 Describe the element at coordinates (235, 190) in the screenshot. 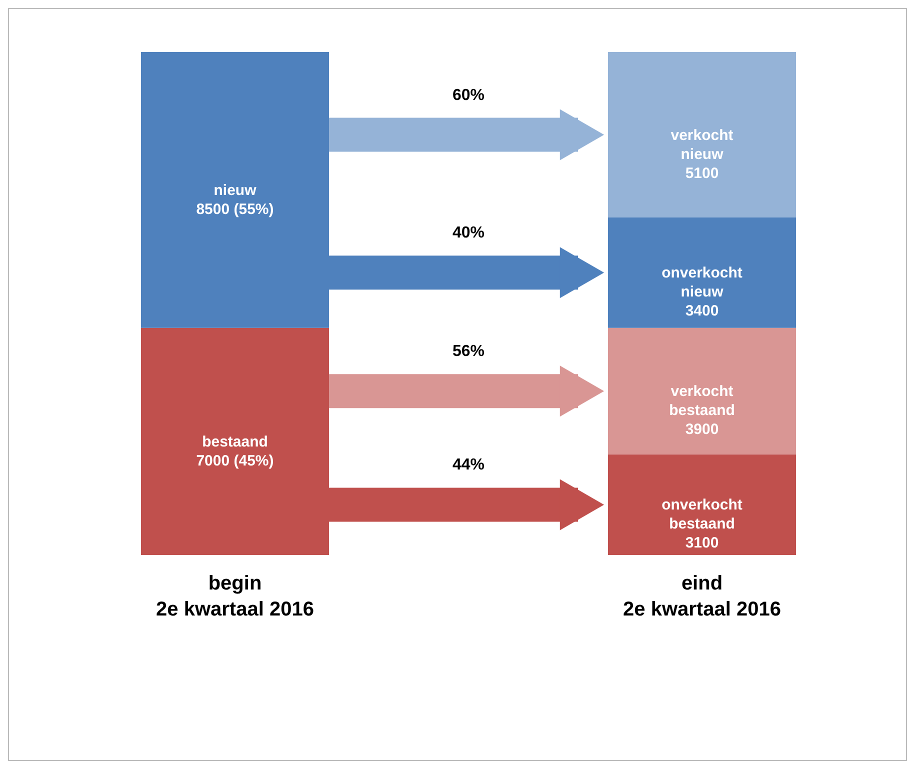

I see `series-label: nieuw` at that location.